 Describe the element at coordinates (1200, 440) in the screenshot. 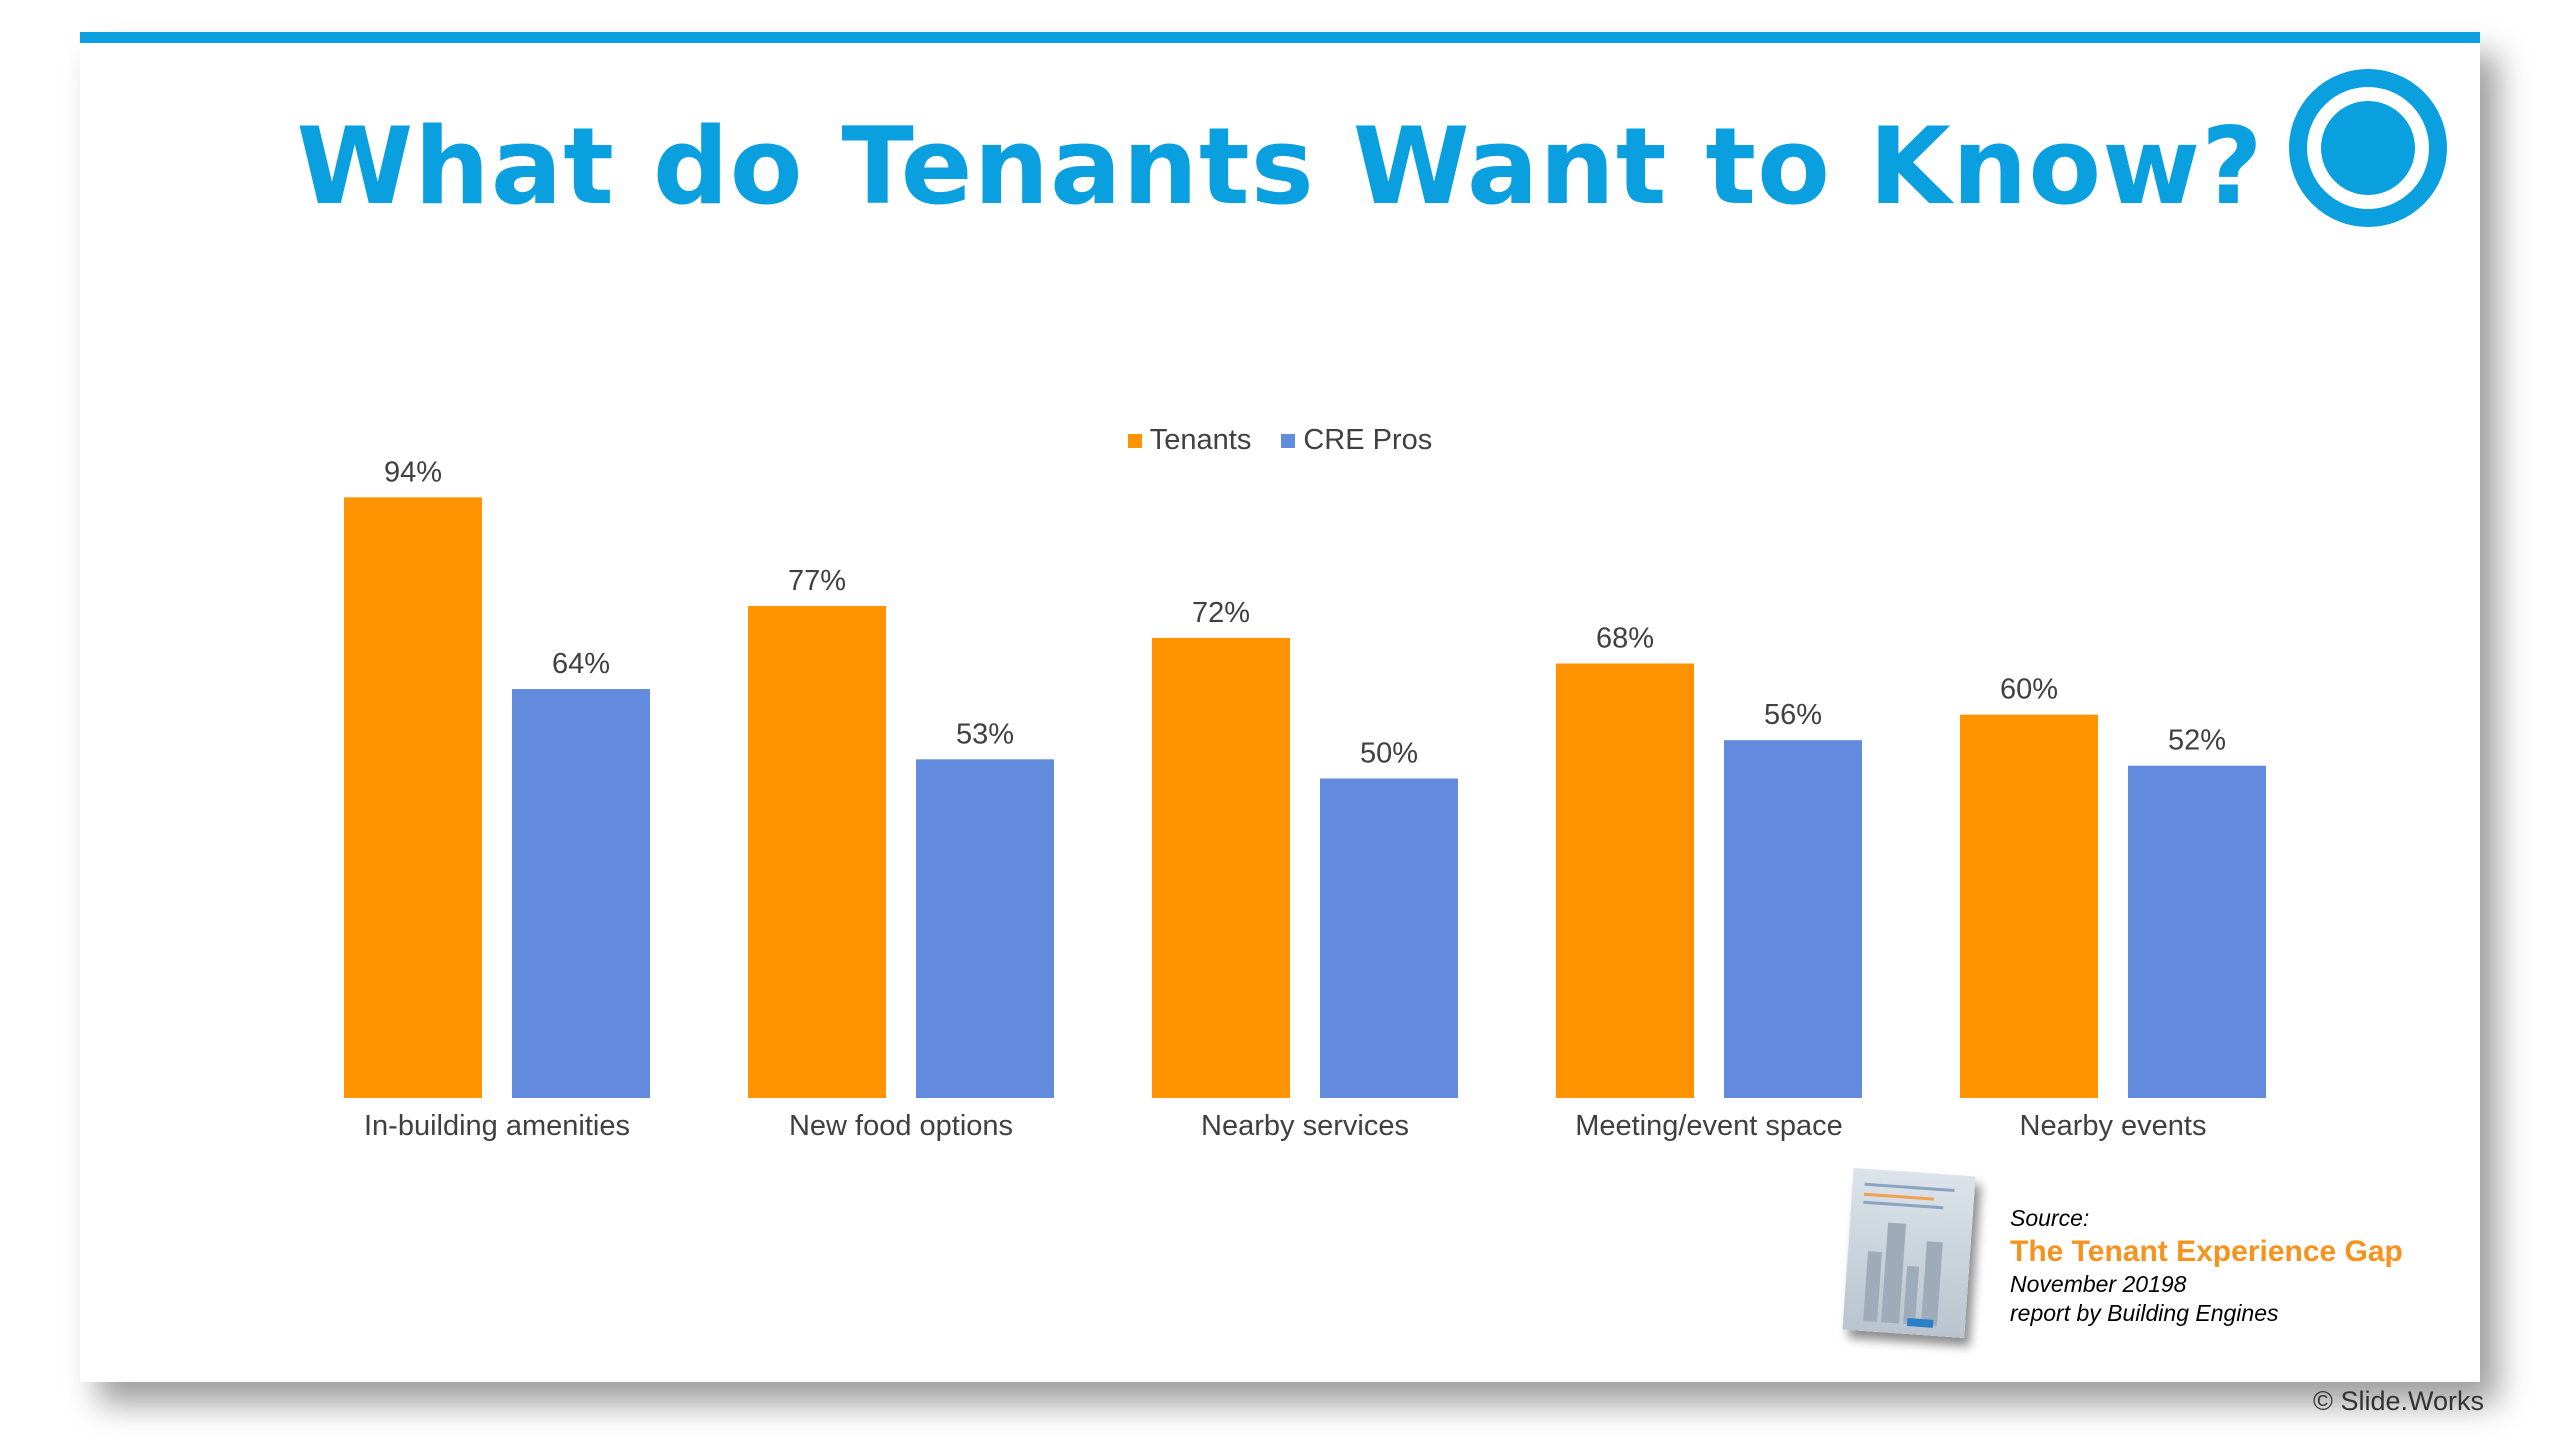

I see `legend-label-tenants: Tenants` at that location.